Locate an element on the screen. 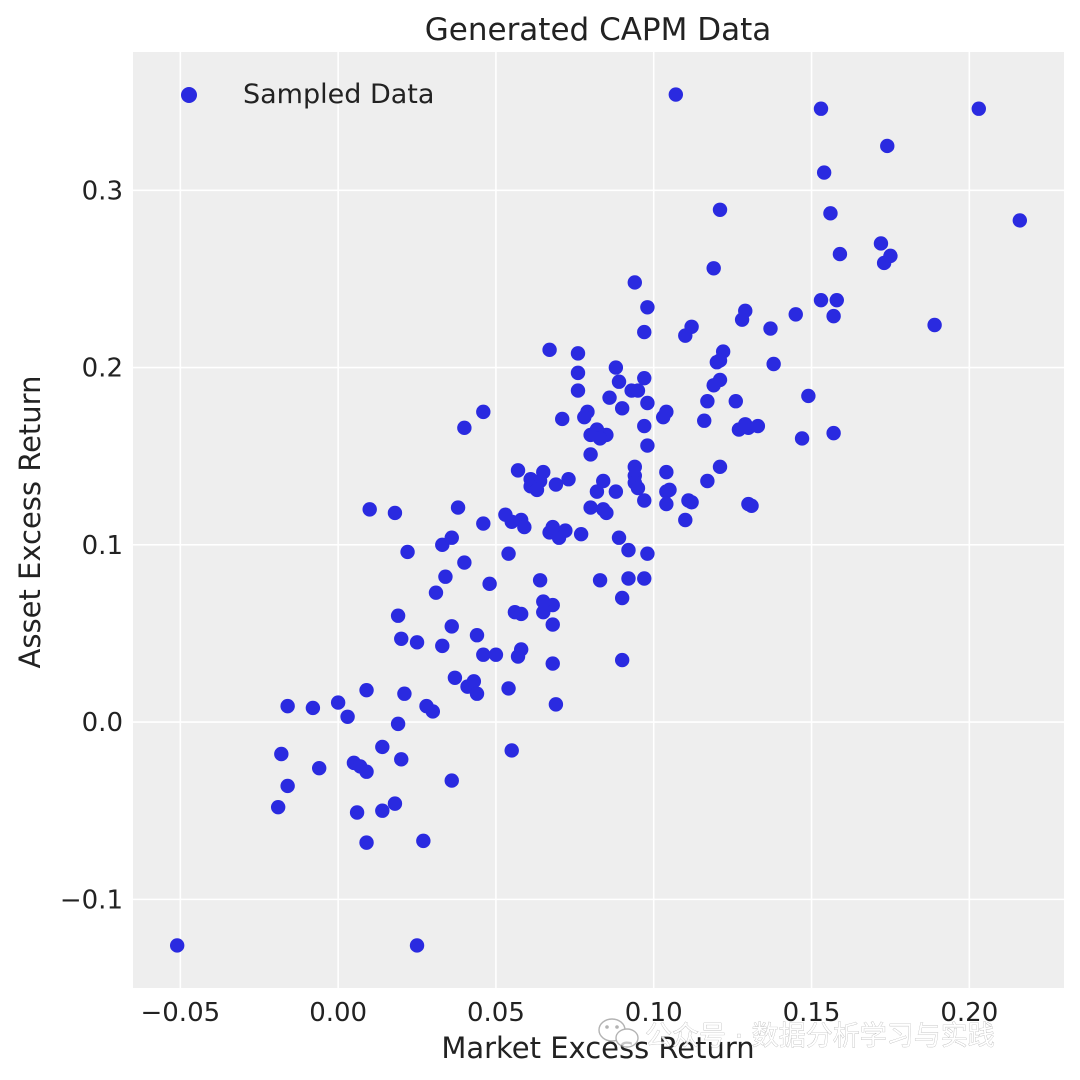 The width and height of the screenshot is (1080, 1080). wechat-icon is located at coordinates (618, 1033).